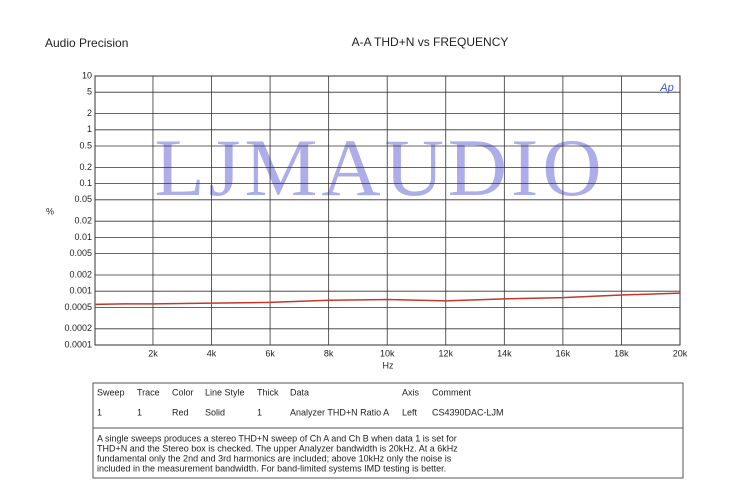 This screenshot has height=483, width=750. I want to click on y-axis-label: %, so click(50, 211).